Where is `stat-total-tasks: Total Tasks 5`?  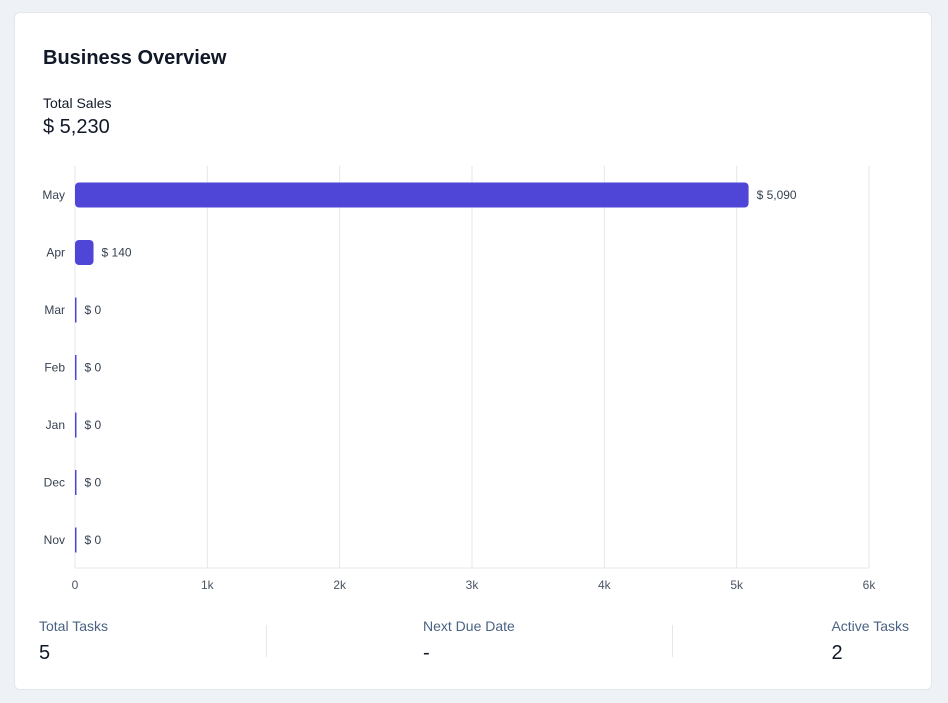
stat-total-tasks: Total Tasks 5 is located at coordinates (73, 641).